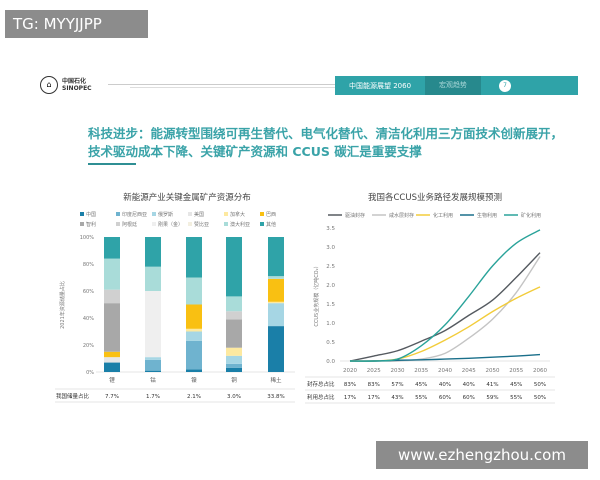 The height and width of the screenshot is (480, 600). What do you see at coordinates (330, 248) in the screenshot?
I see `y-tick-label: 3.0` at bounding box center [330, 248].